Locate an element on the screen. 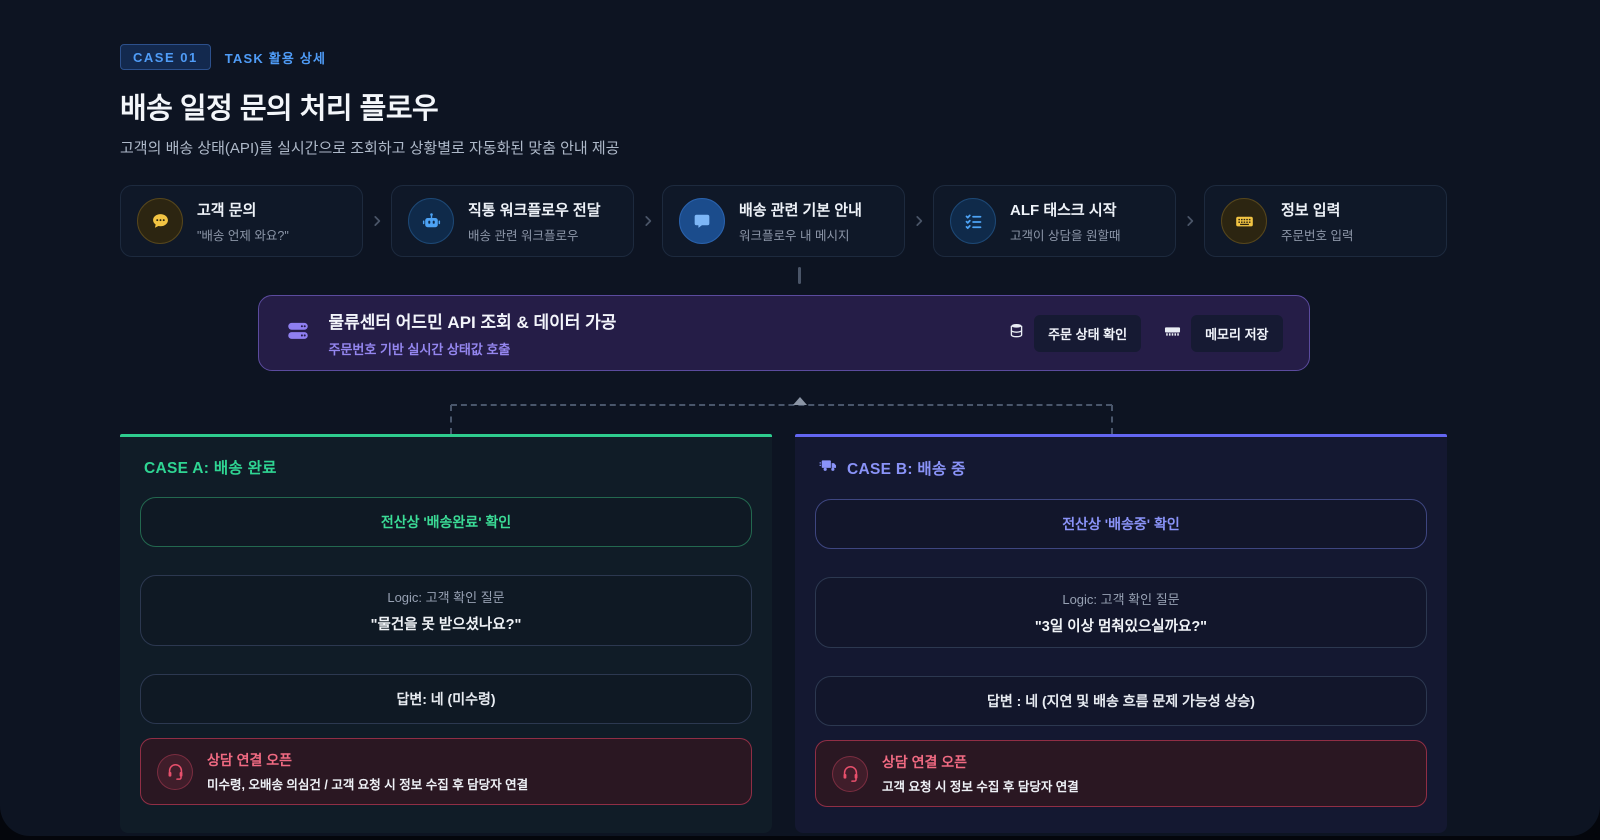 This screenshot has height=840, width=1600. flow-step-title: 고객 문의 is located at coordinates (227, 210).